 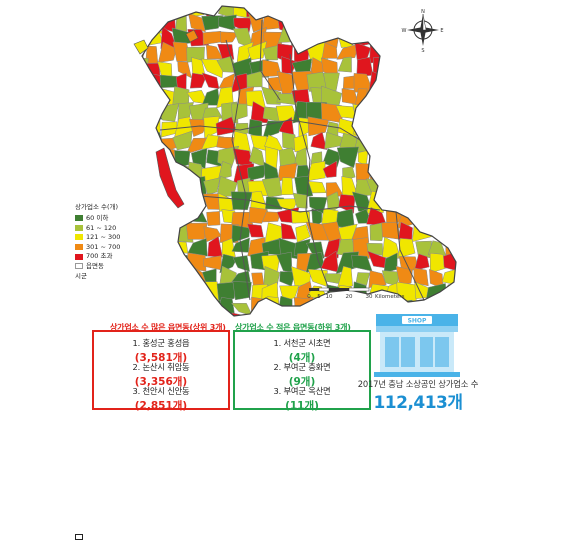 What do you see at coordinates (103, 237) in the screenshot?
I see `legend-label: 121 ~ 300` at bounding box center [103, 237].